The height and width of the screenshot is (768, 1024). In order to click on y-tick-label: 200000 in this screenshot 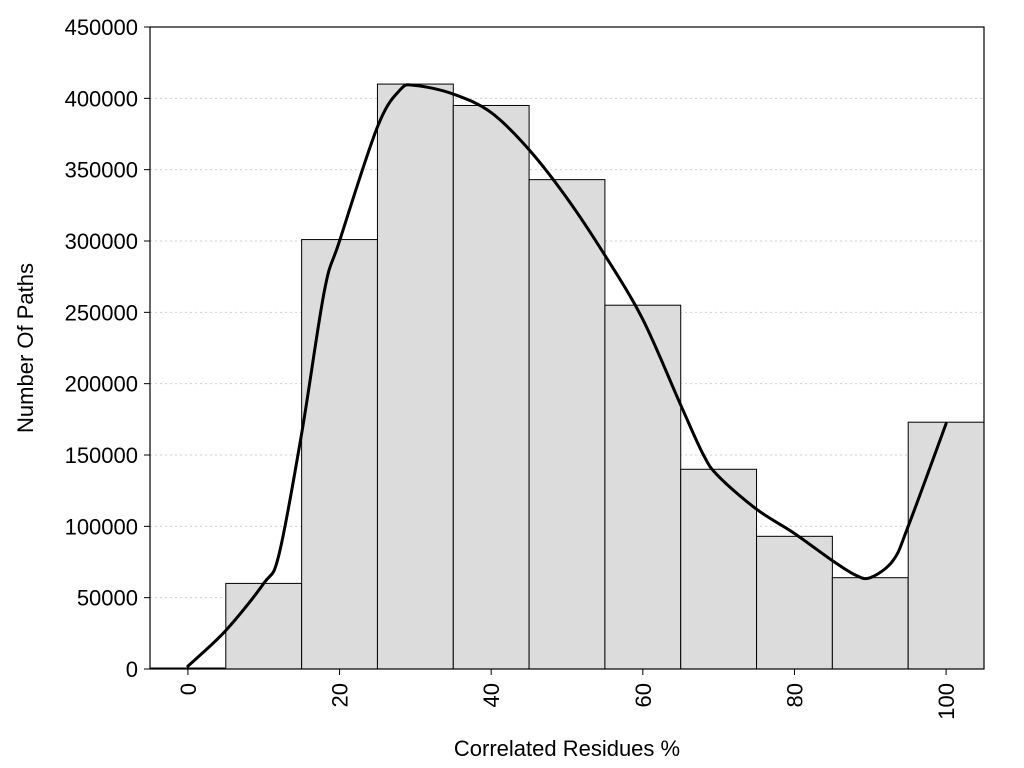, I will do `click(101, 384)`.